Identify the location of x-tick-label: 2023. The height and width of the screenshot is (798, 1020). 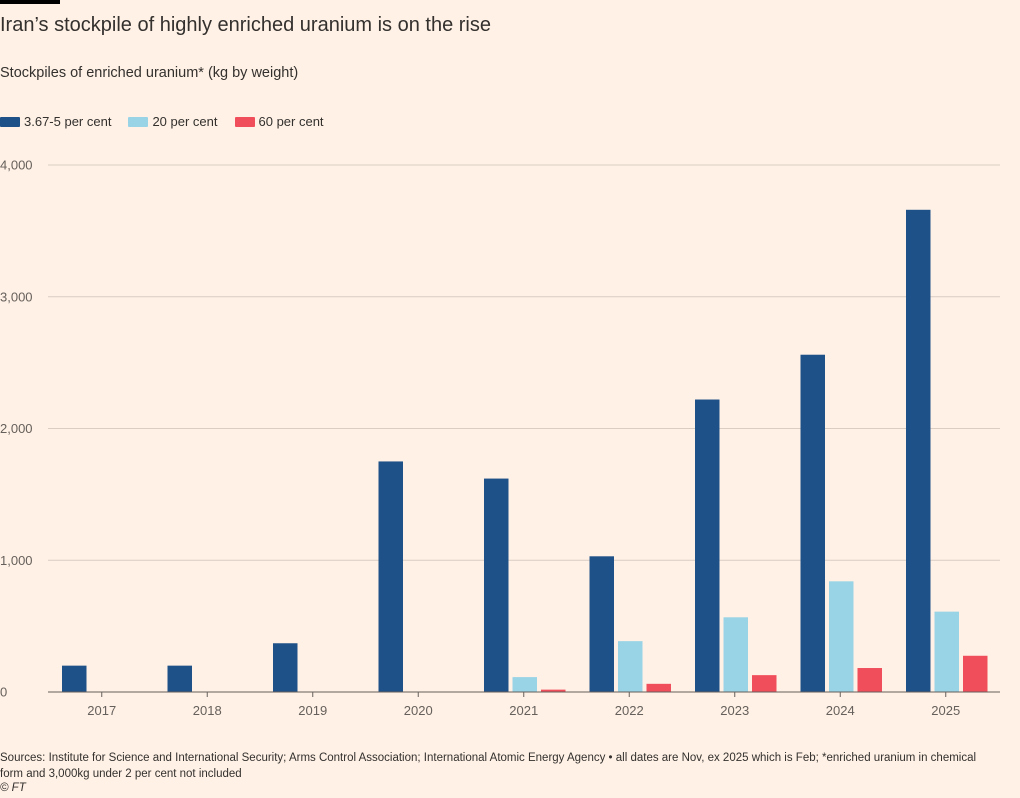
(734, 710).